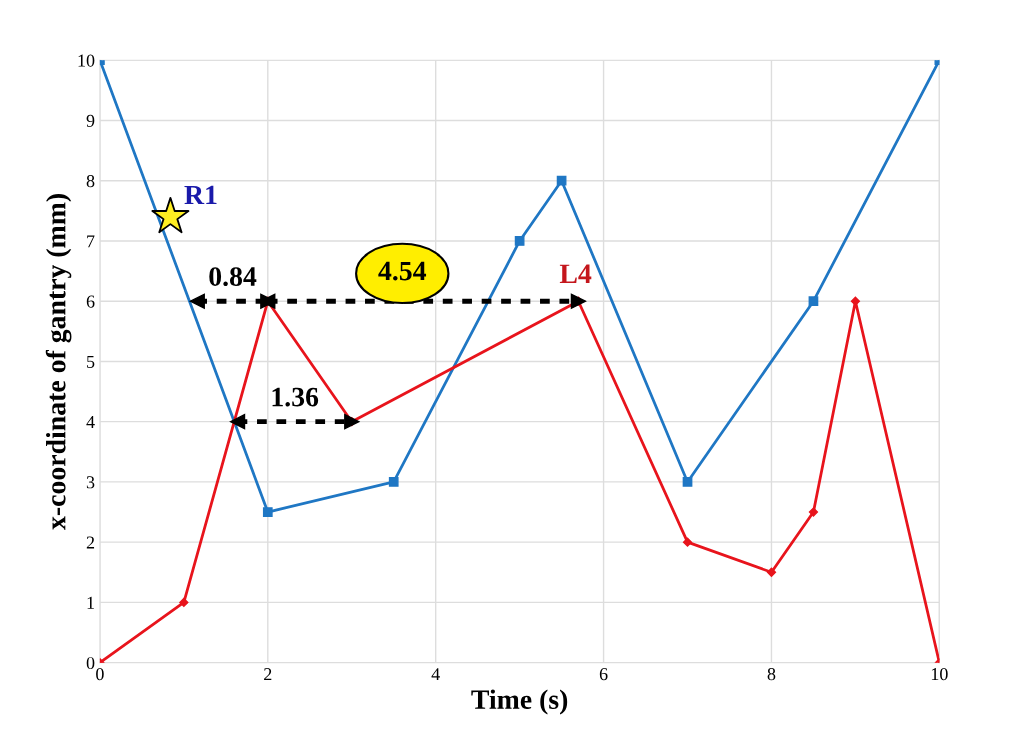 This screenshot has width=1030, height=753. I want to click on y-tick-label: 8, so click(90, 181).